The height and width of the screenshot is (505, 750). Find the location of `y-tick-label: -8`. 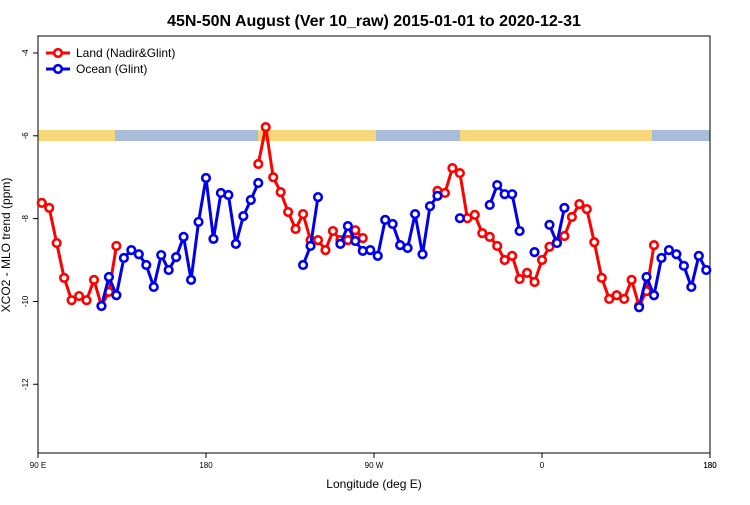

y-tick-label: -8 is located at coordinates (25, 219).